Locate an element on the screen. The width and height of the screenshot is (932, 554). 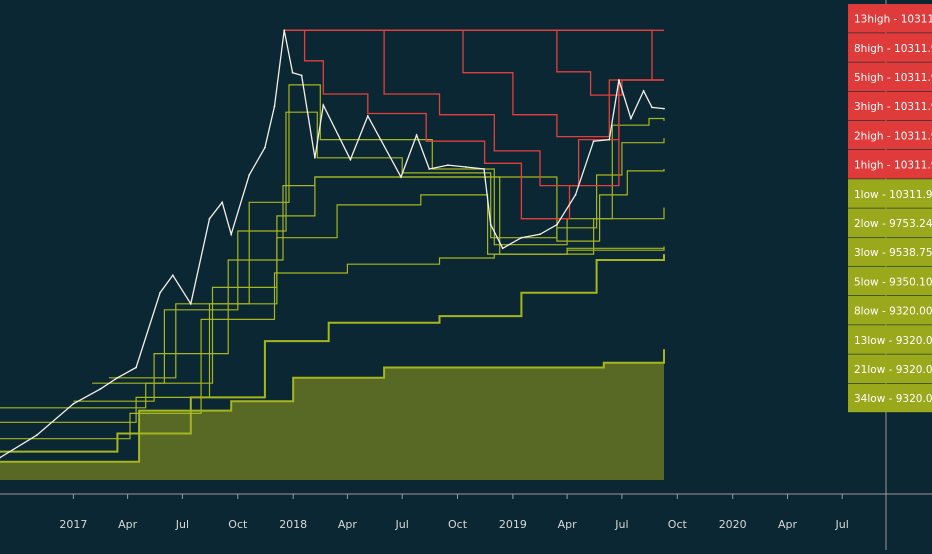
level-badge-label: 8low - 9320.00 is located at coordinates (893, 312).